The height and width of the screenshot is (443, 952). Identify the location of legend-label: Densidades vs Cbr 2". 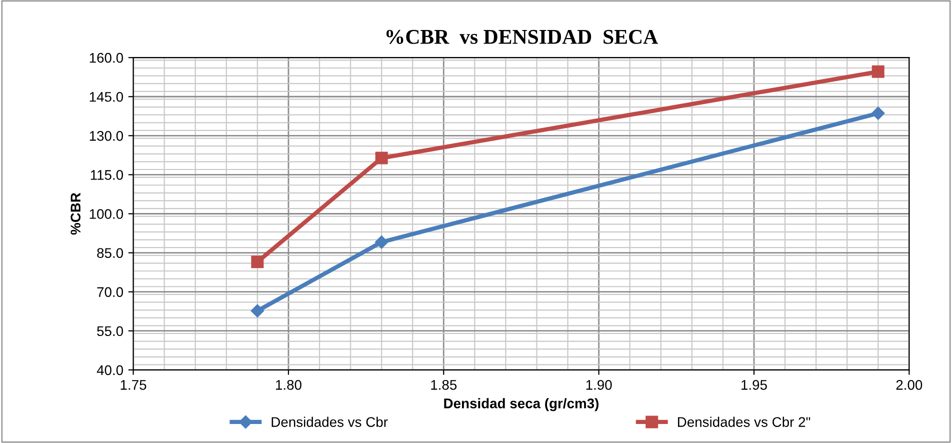
(744, 421).